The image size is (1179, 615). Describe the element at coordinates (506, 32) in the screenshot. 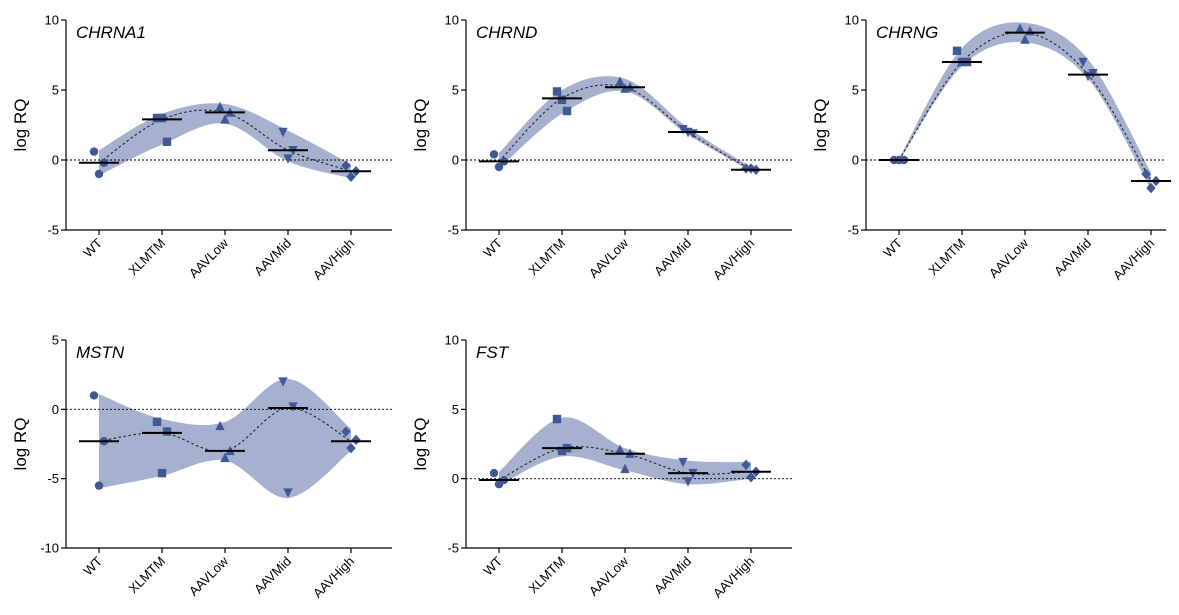

I see `chart-title: CHRND` at that location.